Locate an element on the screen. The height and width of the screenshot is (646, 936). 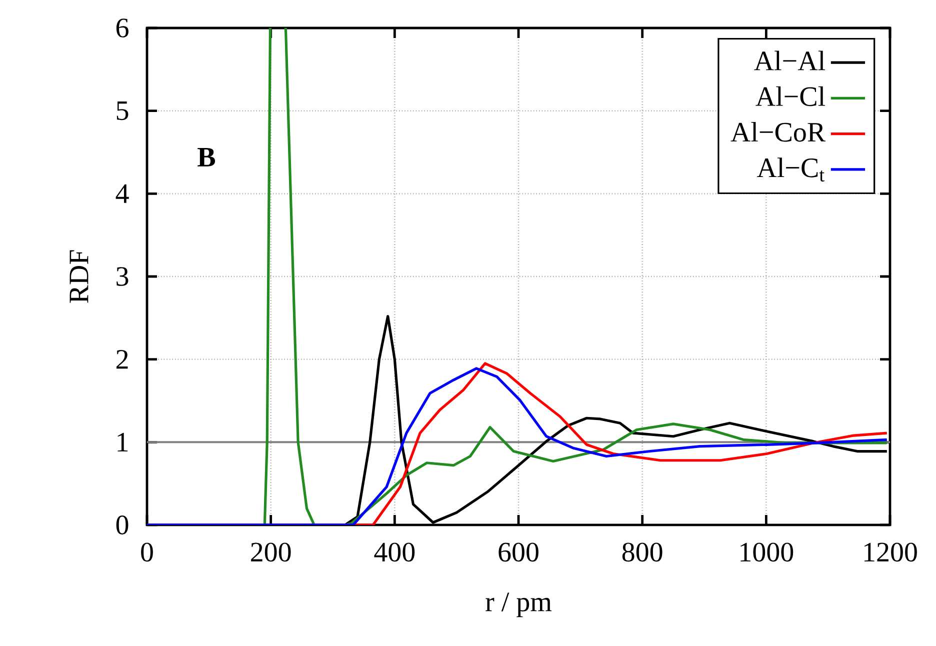
y-tick-label: 1 is located at coordinates (123, 442).